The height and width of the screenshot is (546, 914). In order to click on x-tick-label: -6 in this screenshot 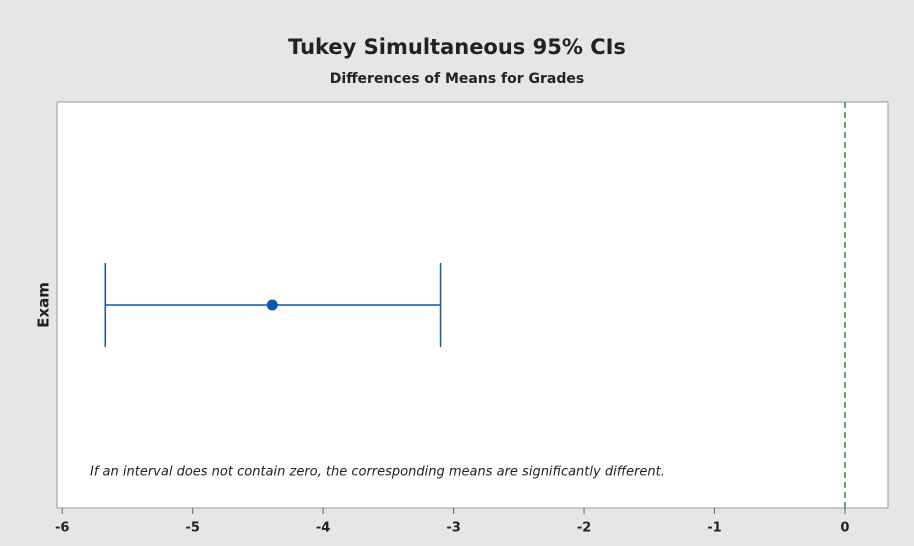, I will do `click(62, 528)`.